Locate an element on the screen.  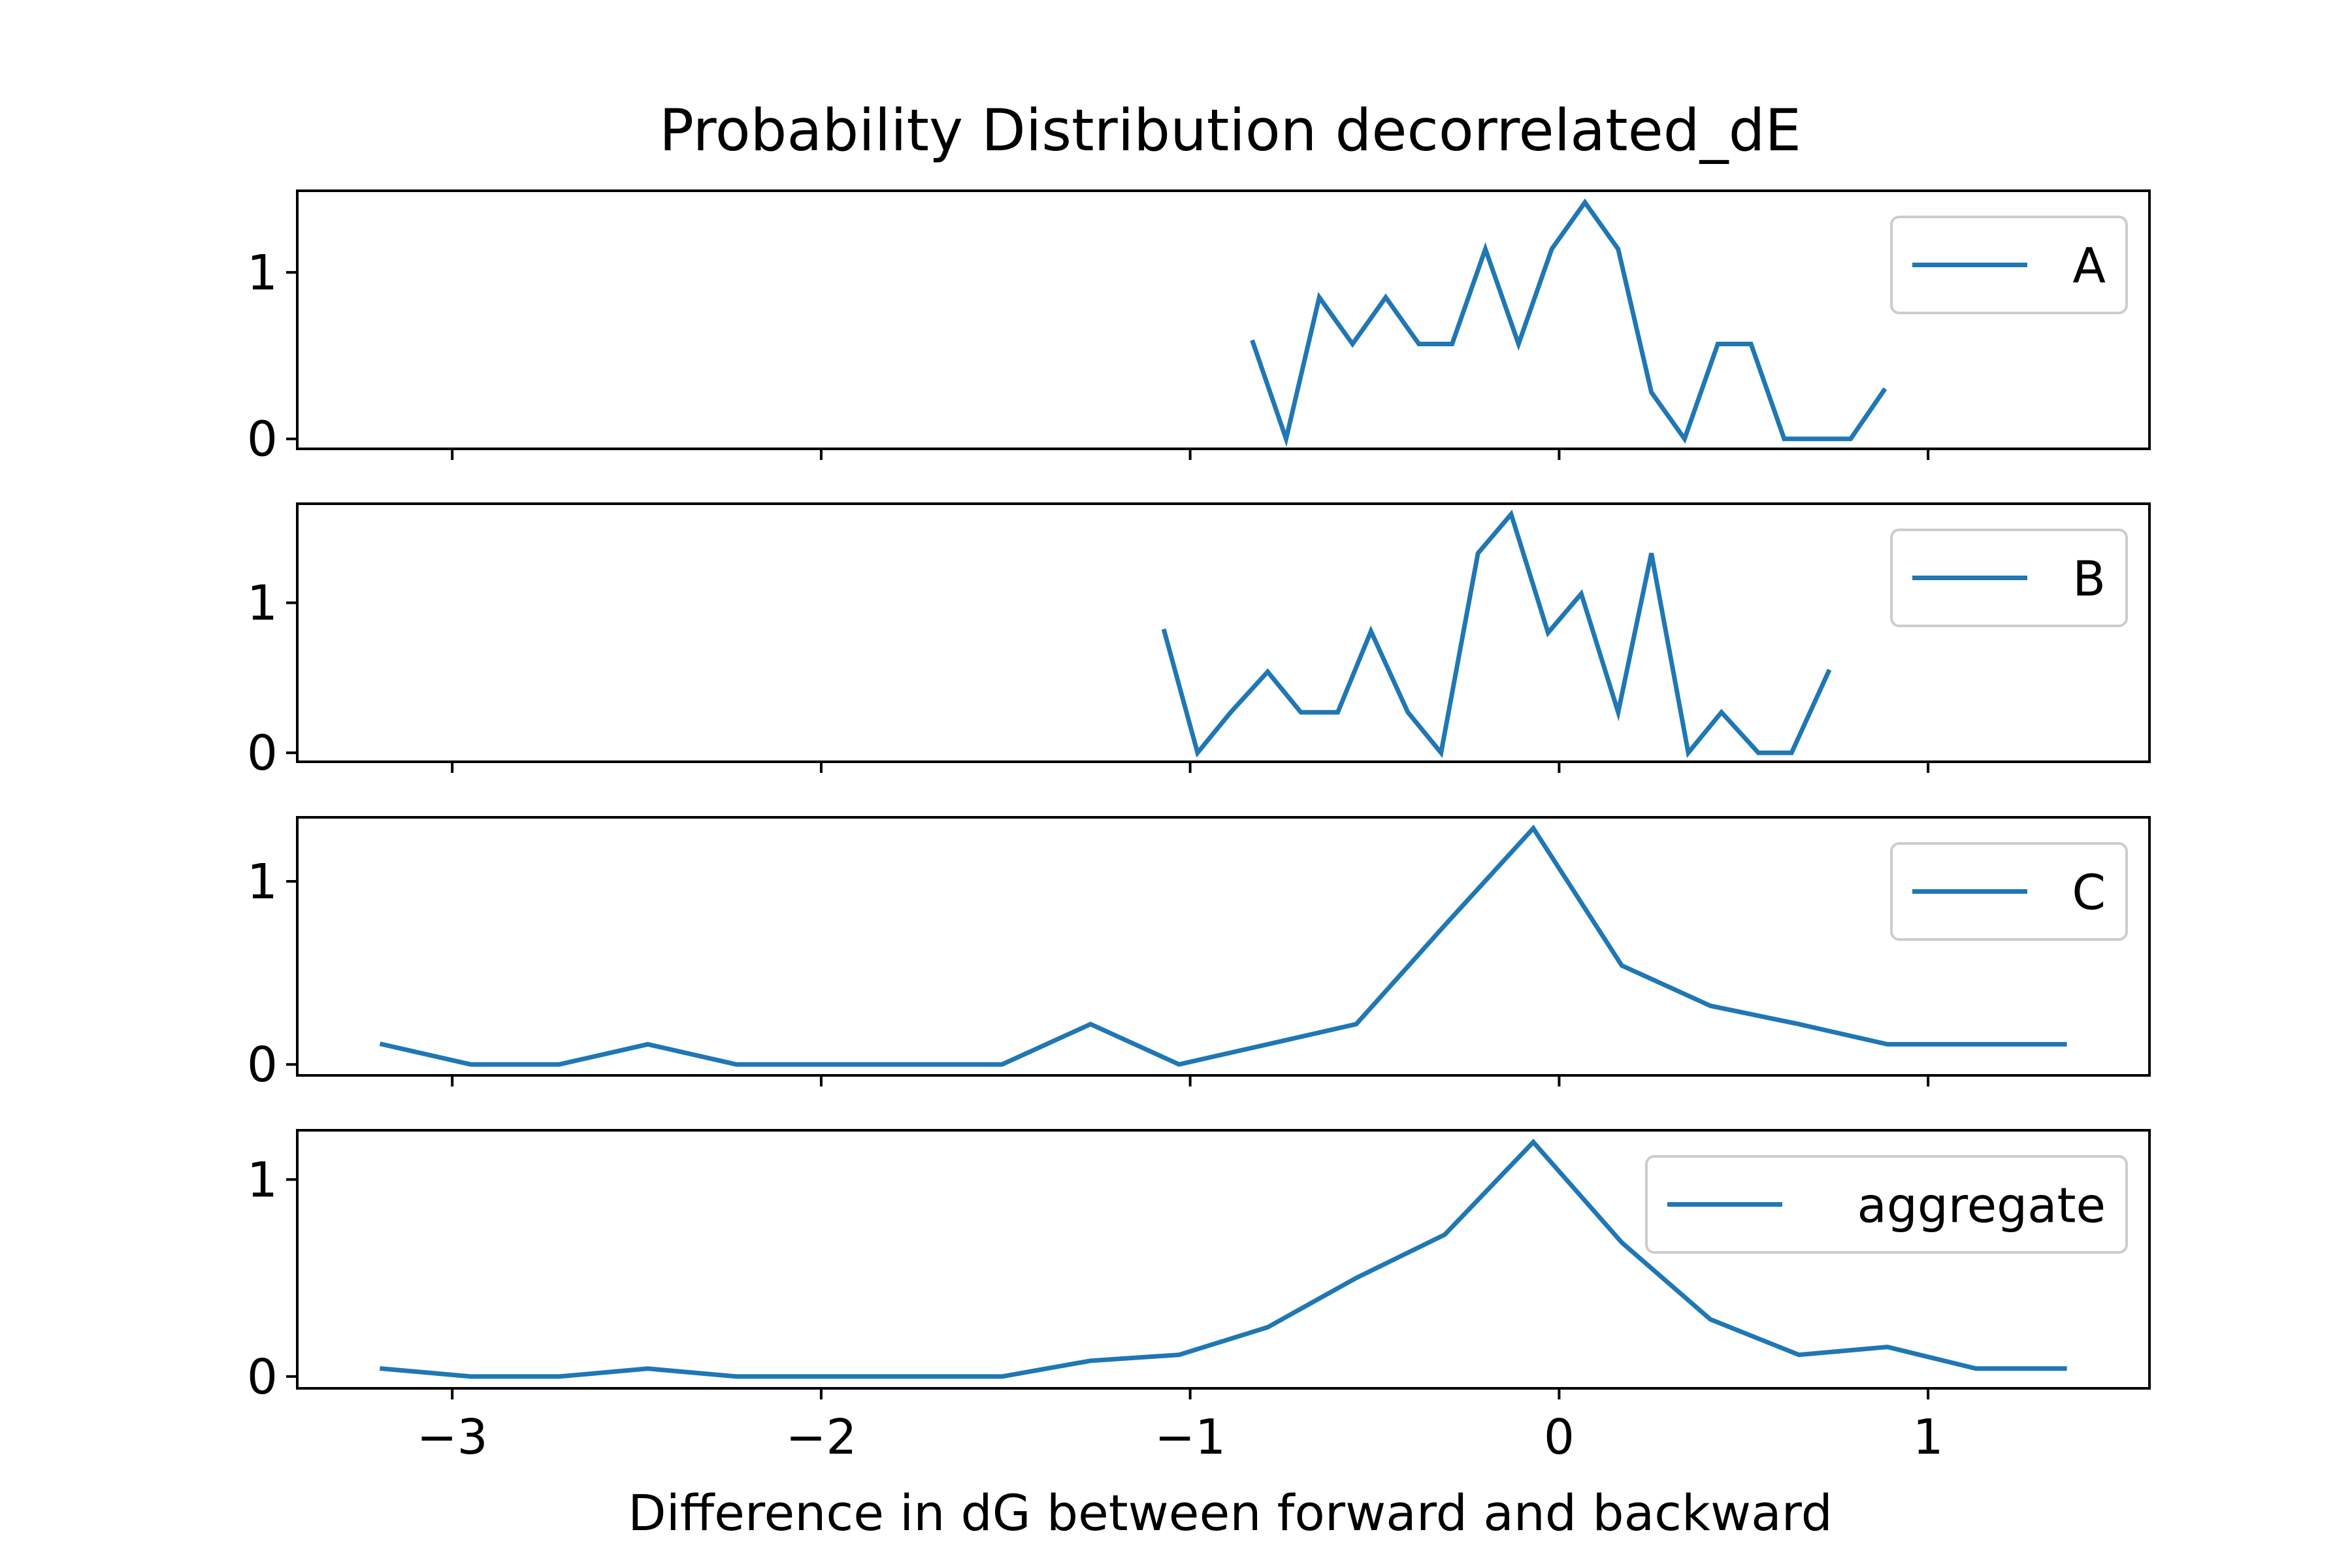
legend: B is located at coordinates (2009, 578).